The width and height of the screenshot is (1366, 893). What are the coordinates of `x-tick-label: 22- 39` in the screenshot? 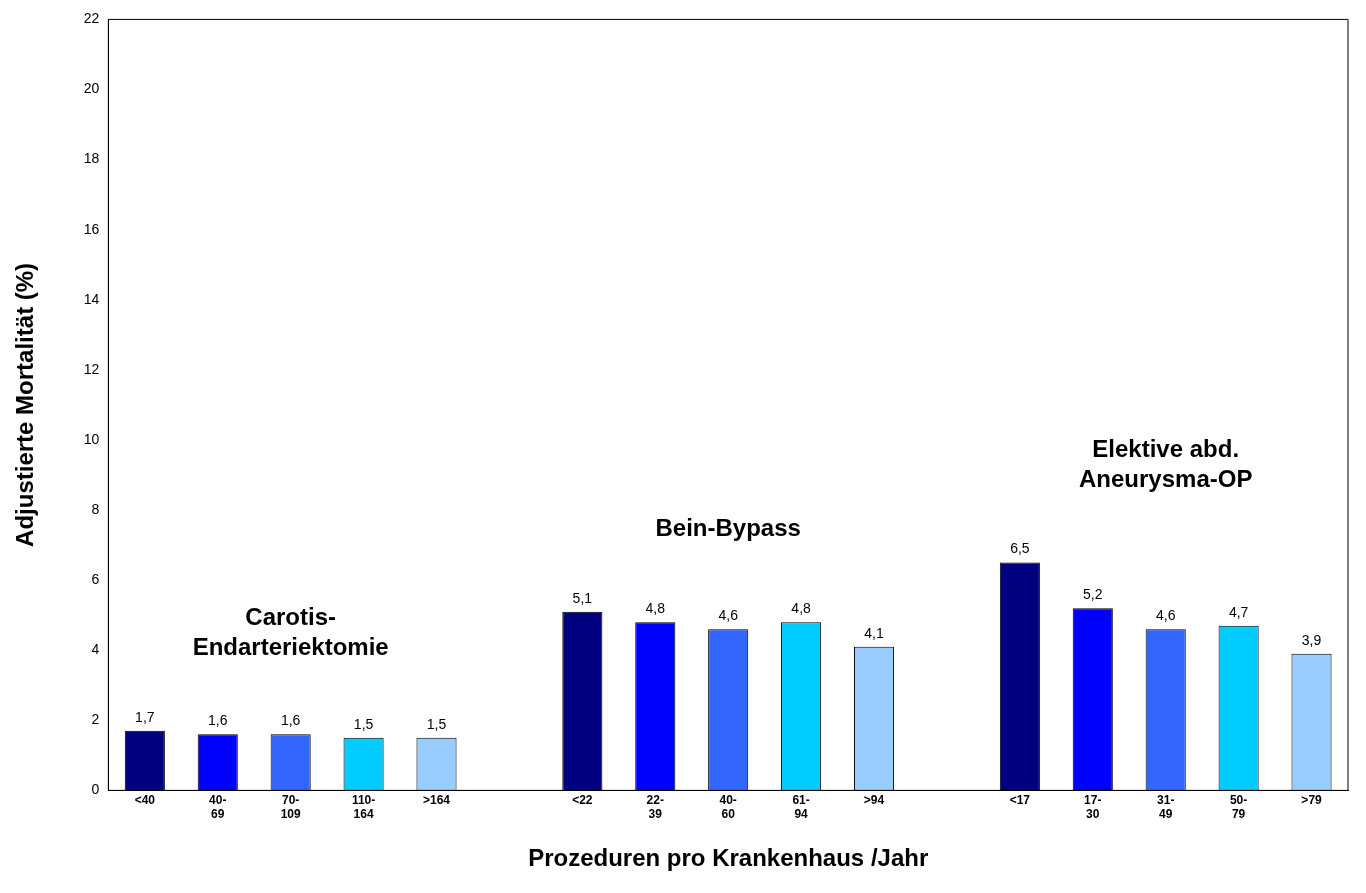 It's located at (655, 807).